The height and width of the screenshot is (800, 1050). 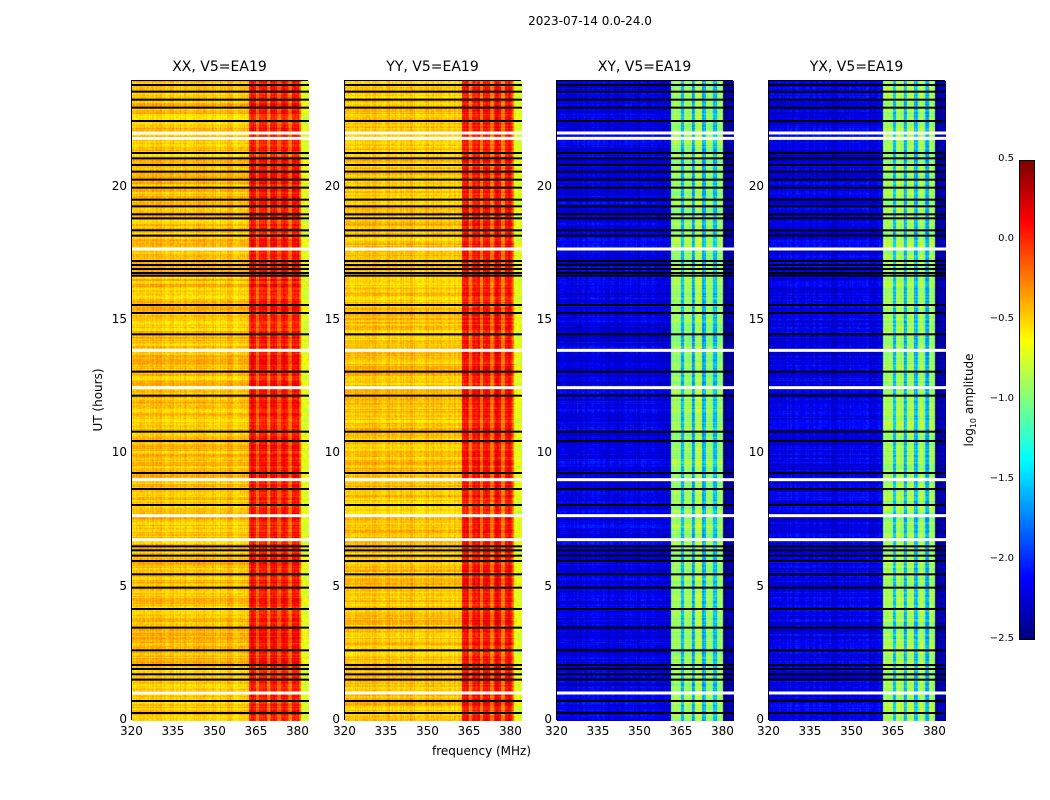 What do you see at coordinates (1001, 318) in the screenshot?
I see `colorbar-tick-label: −0.5` at bounding box center [1001, 318].